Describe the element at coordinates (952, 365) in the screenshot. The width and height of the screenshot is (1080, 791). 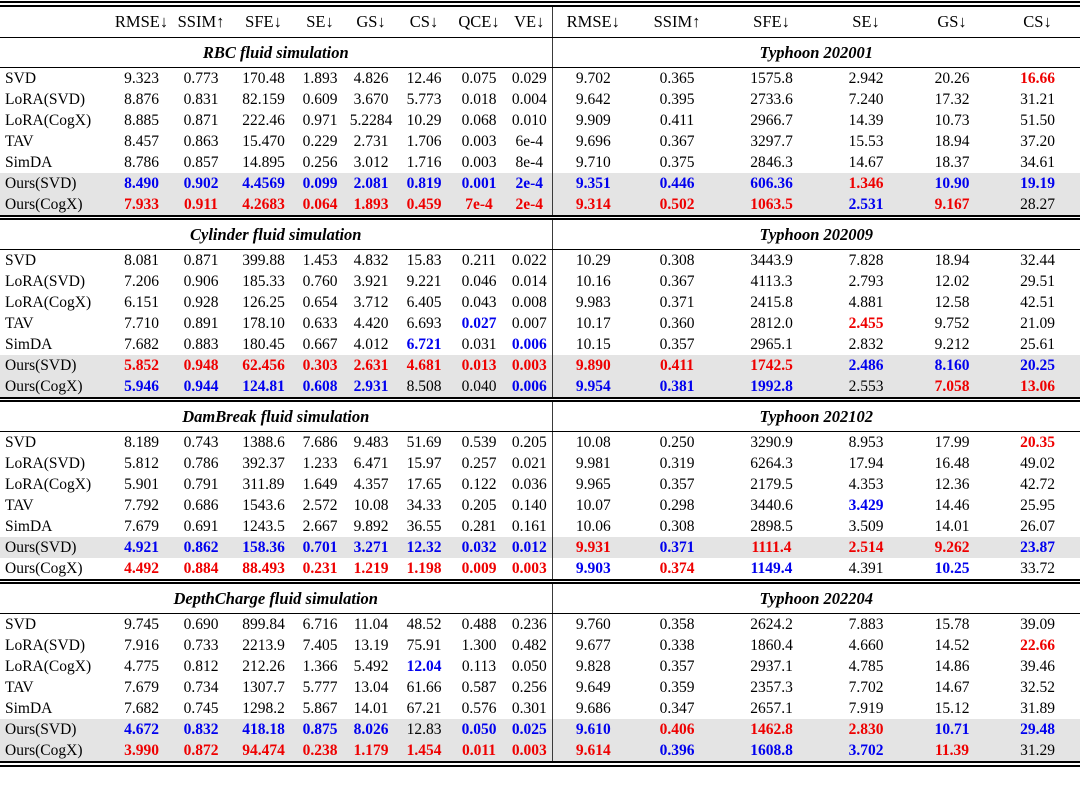
I see `metric-value: 8.160` at that location.